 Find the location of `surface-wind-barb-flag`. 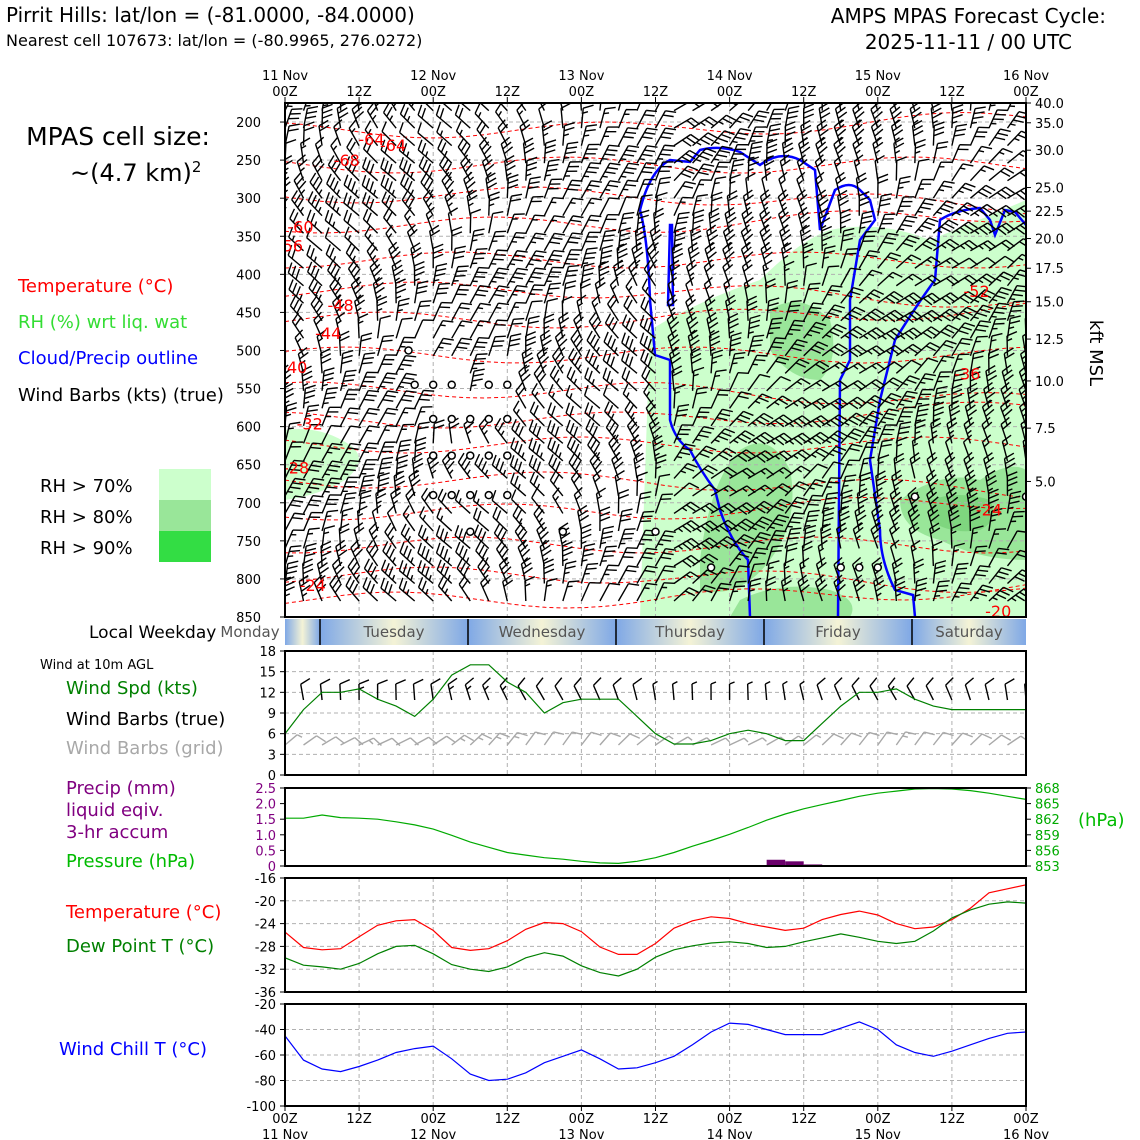

surface-wind-barb-flag is located at coordinates (675, 683).